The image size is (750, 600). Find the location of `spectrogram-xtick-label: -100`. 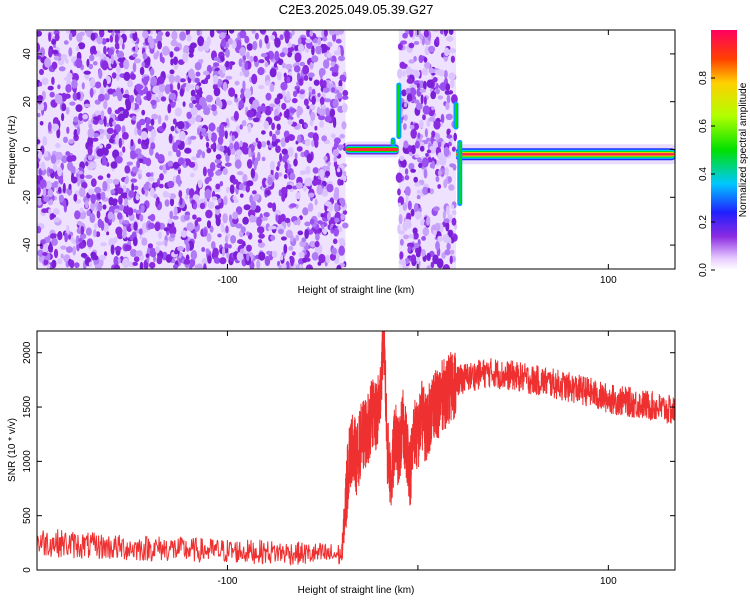

spectrogram-xtick-label: -100 is located at coordinates (227, 280).